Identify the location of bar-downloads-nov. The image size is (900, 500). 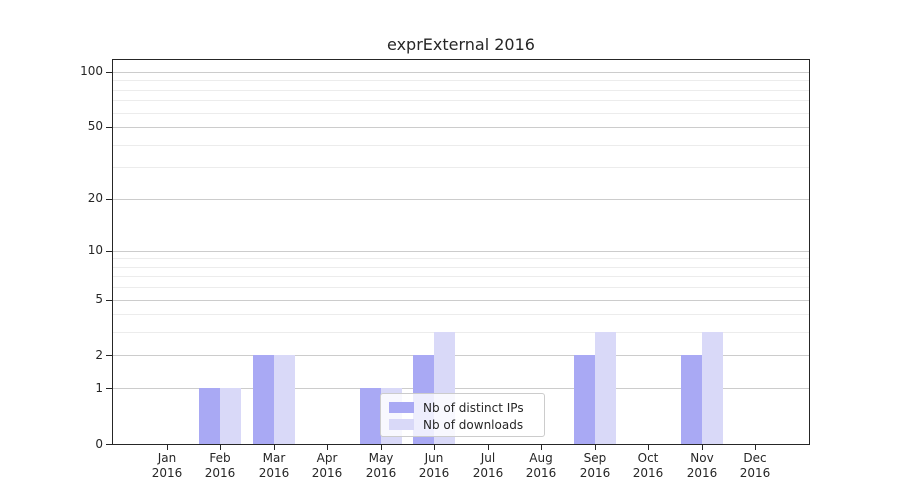
(712, 388).